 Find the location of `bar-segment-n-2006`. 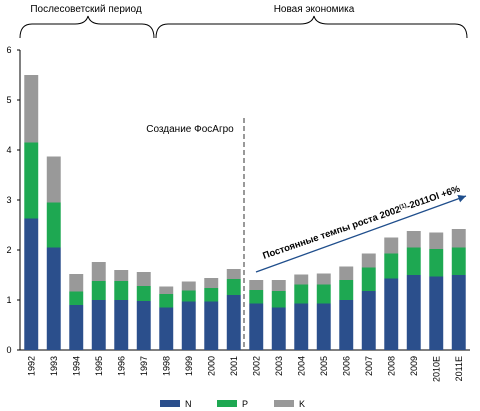

bar-segment-n-2006 is located at coordinates (346, 325).